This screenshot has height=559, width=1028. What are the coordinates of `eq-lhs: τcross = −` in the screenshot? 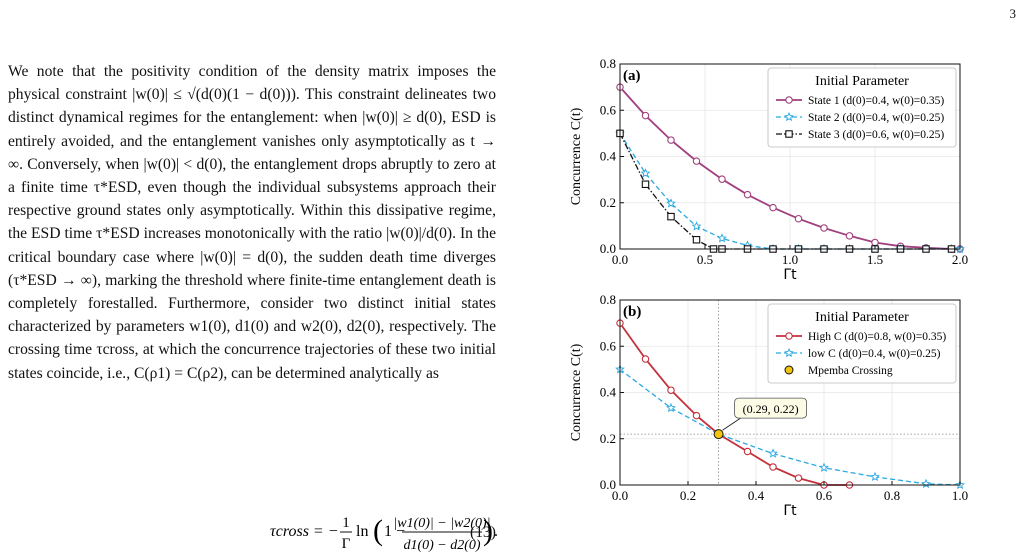 It's located at (304, 531).